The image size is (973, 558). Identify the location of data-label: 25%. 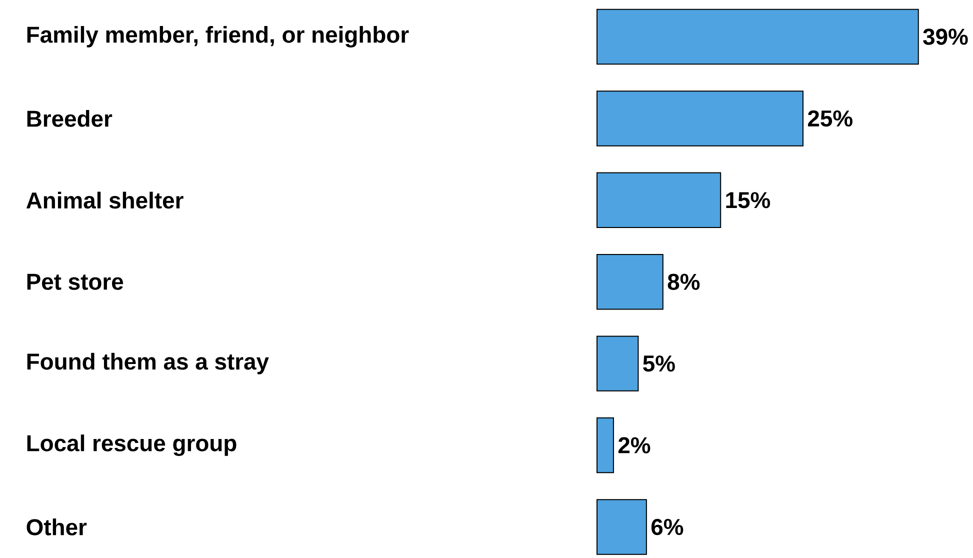
(830, 118).